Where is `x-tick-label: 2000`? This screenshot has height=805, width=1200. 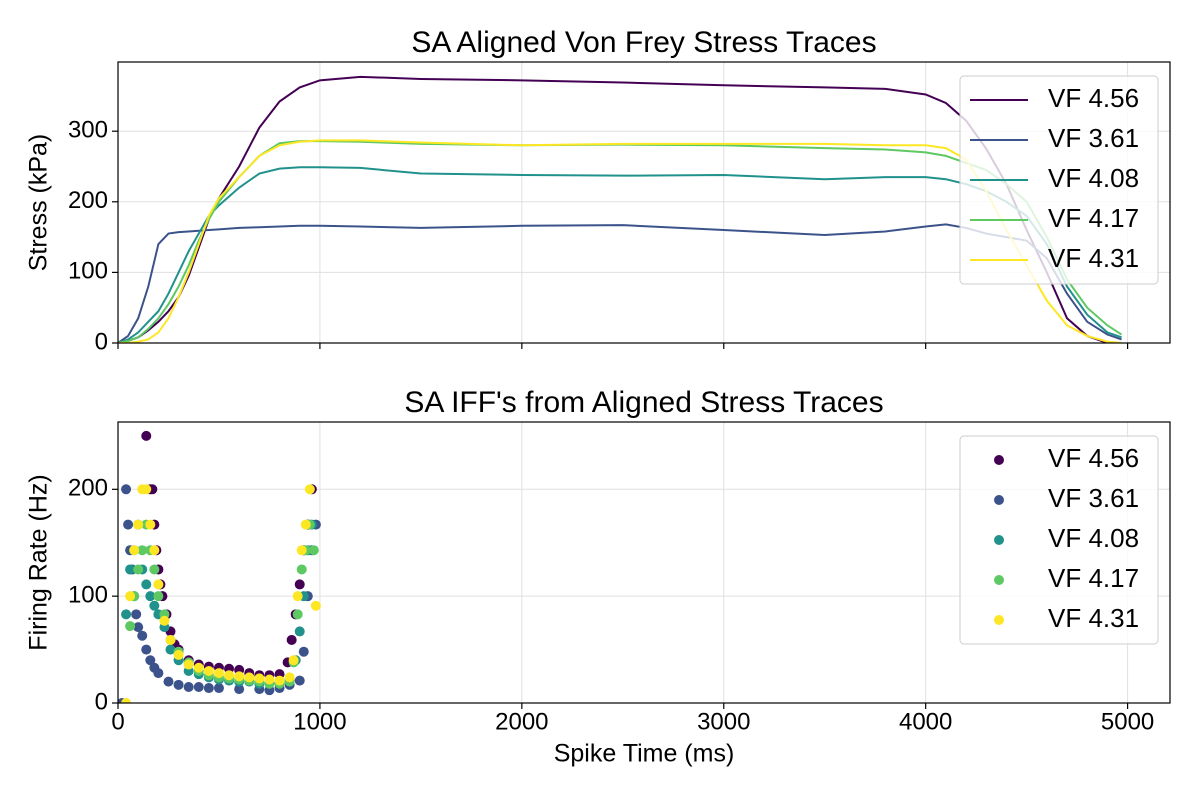 x-tick-label: 2000 is located at coordinates (521, 721).